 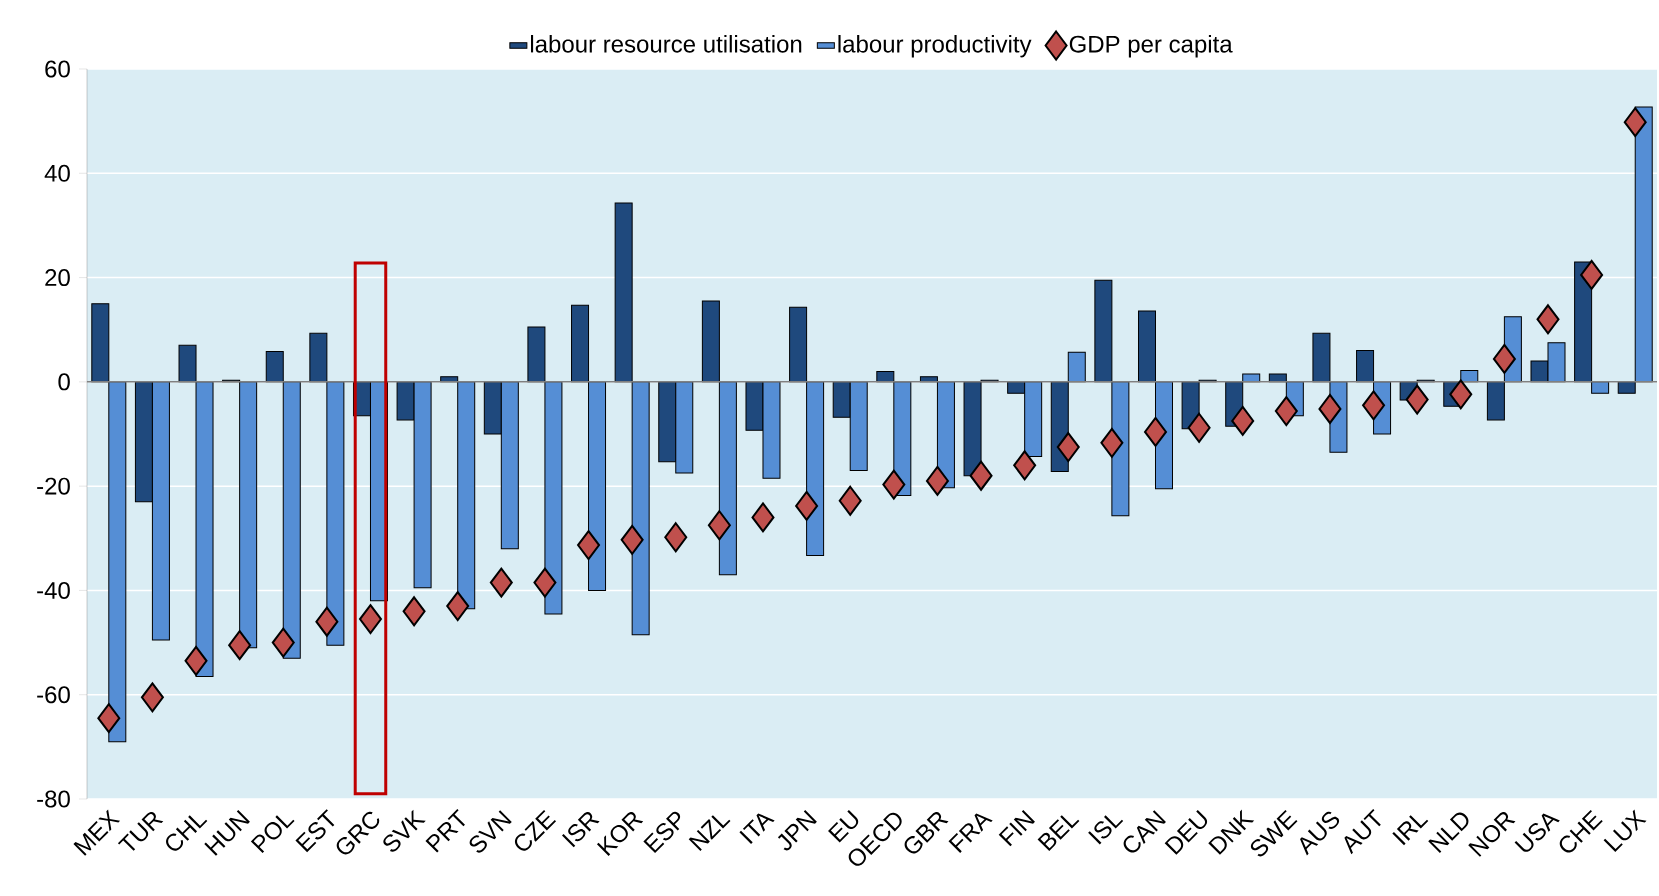 What do you see at coordinates (53, 486) in the screenshot?
I see `y-tick-label: -20` at bounding box center [53, 486].